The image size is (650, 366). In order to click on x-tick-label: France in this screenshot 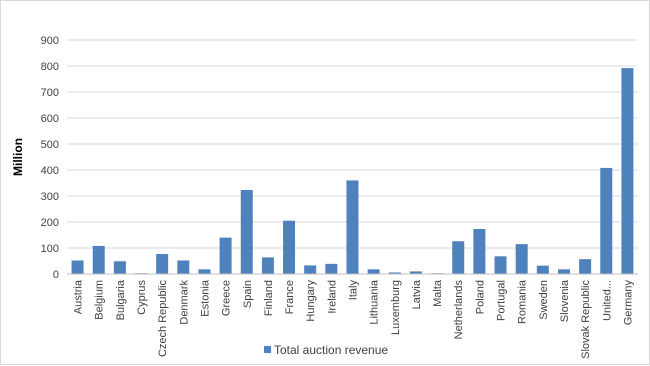, I will do `click(290, 297)`.